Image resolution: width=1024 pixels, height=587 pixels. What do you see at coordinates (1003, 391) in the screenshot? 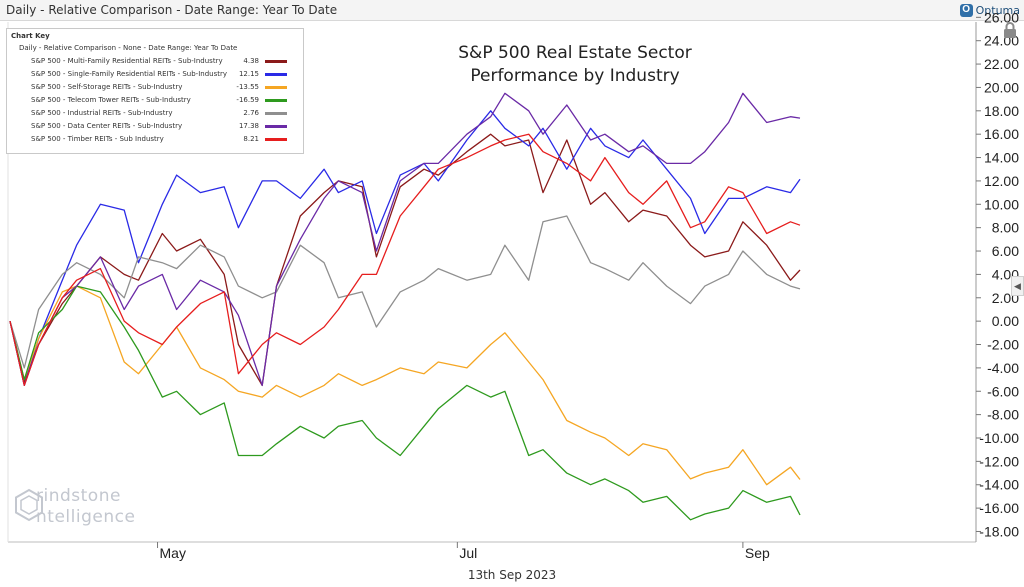
I see `y-tick-label: -6.00` at bounding box center [1003, 391].